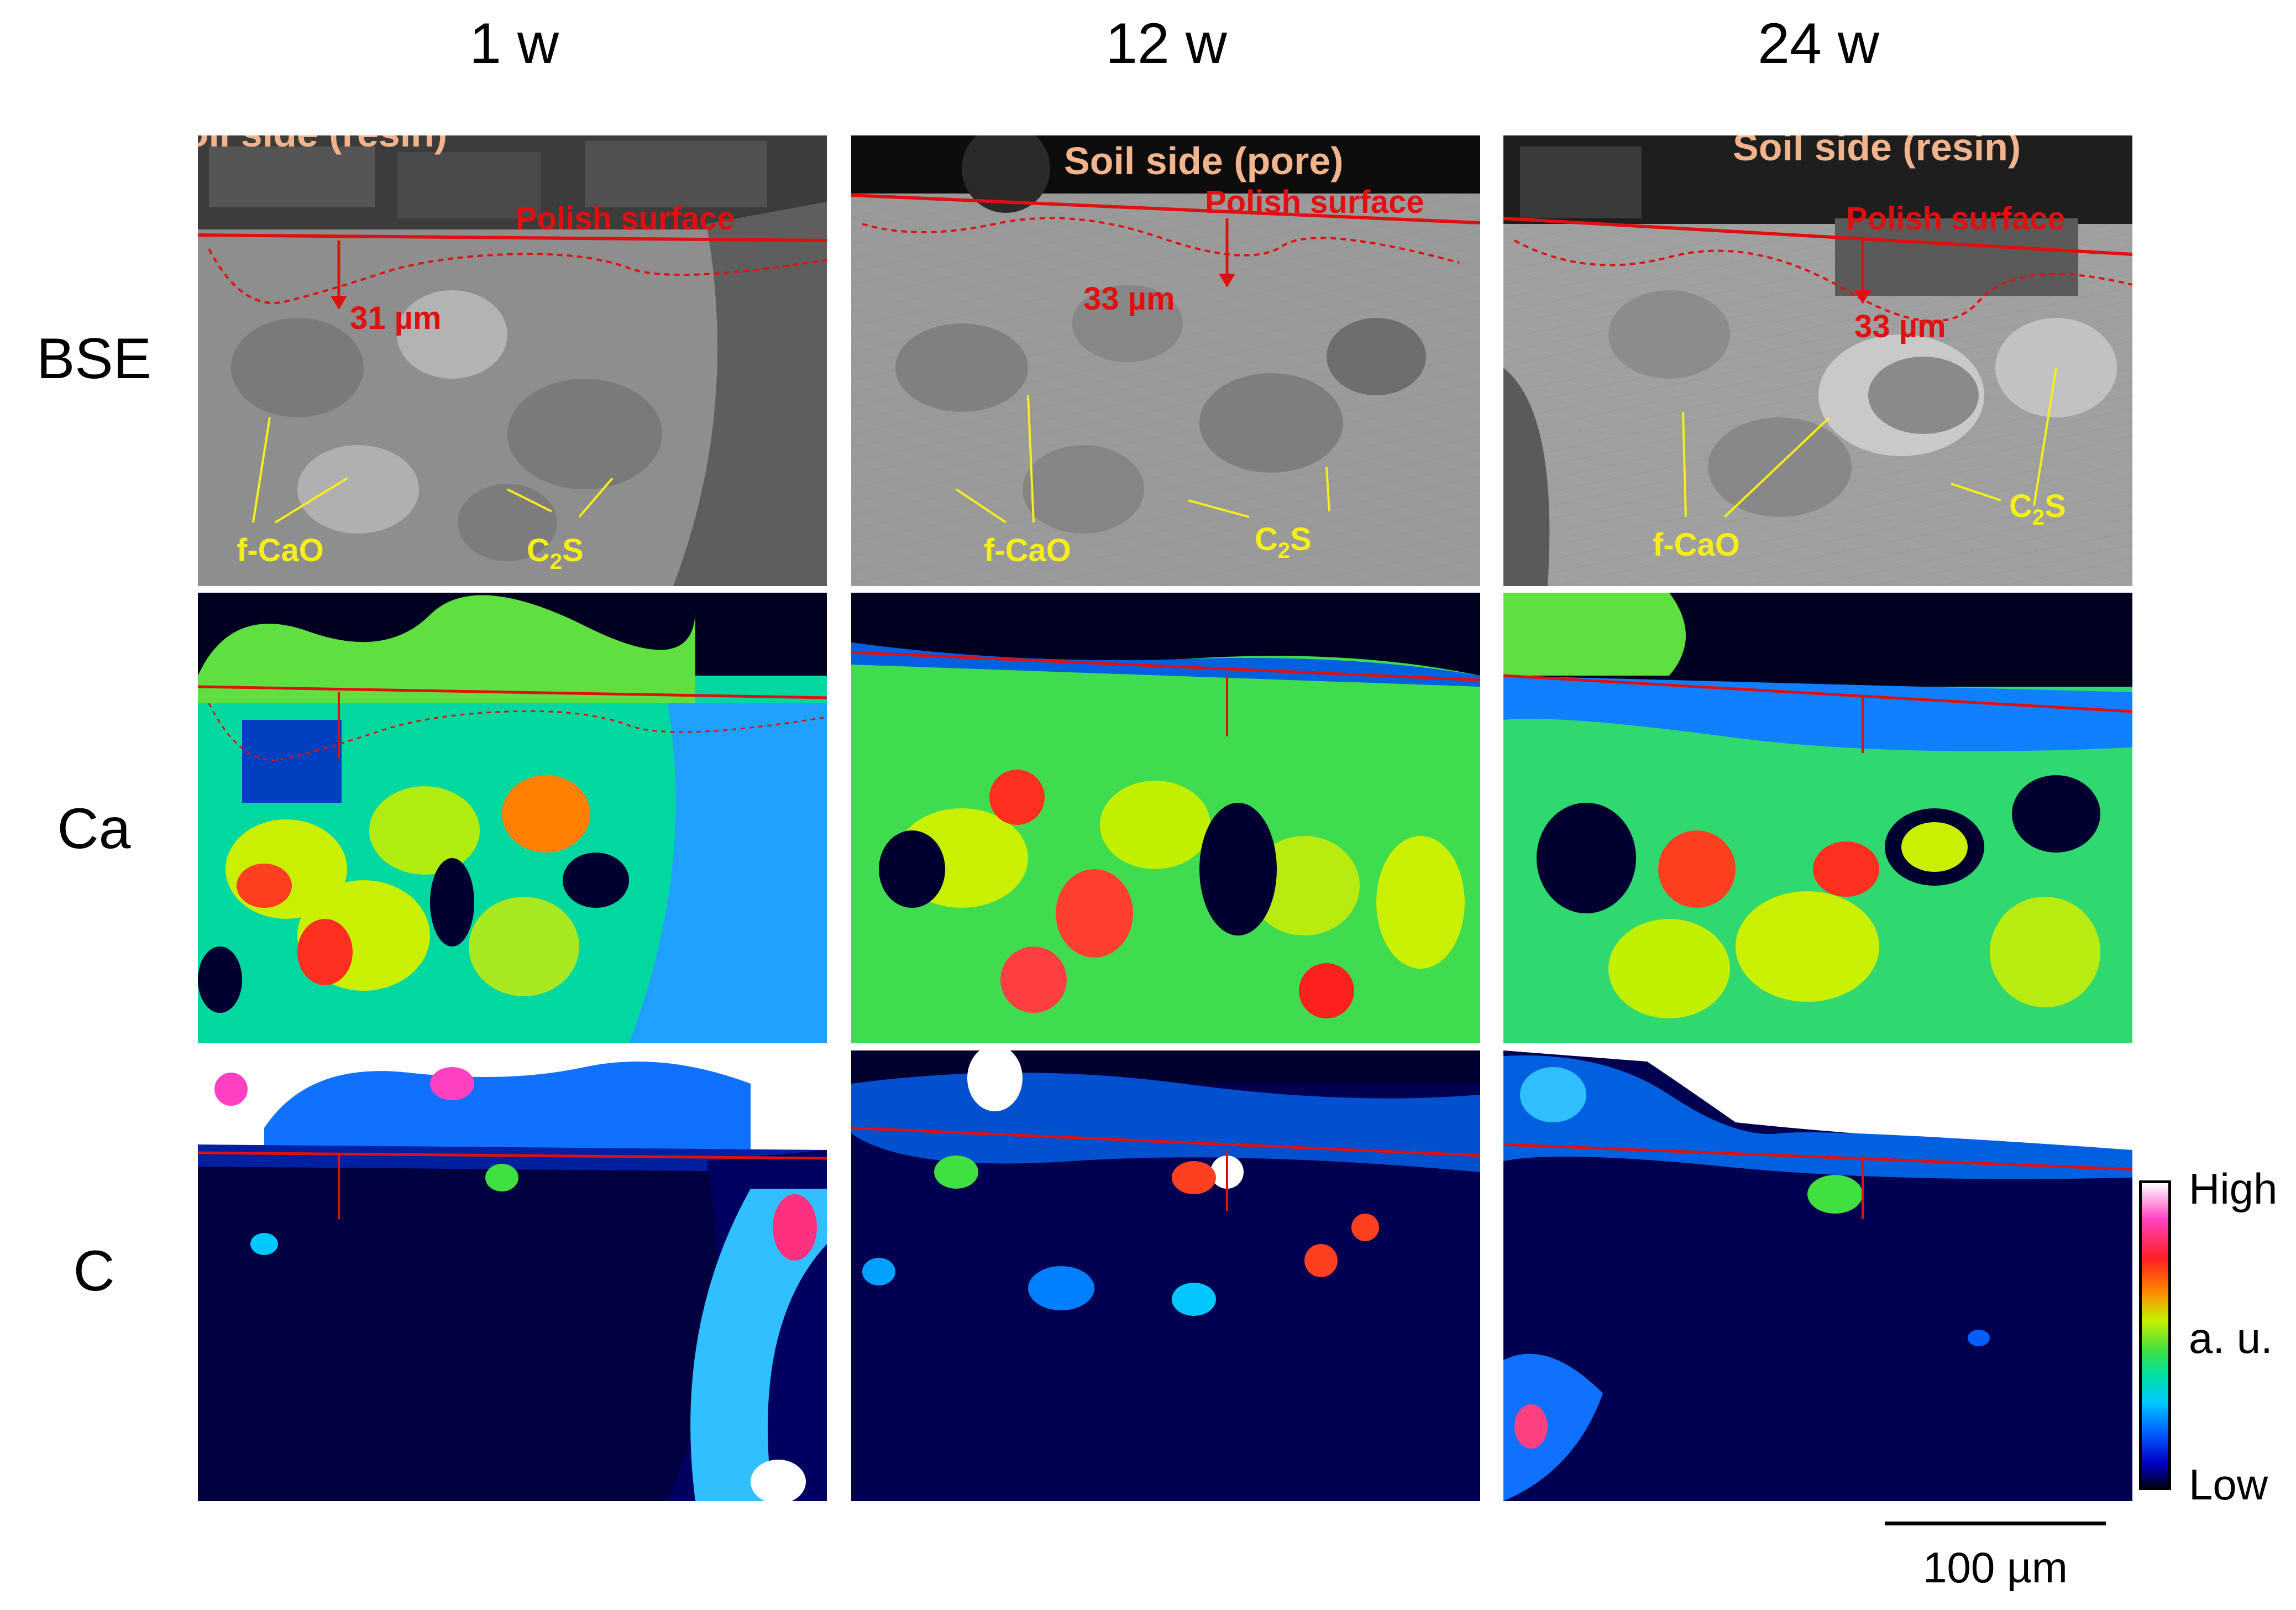 The width and height of the screenshot is (2296, 1610). What do you see at coordinates (94, 829) in the screenshot?
I see `row-title-ca: Ca` at bounding box center [94, 829].